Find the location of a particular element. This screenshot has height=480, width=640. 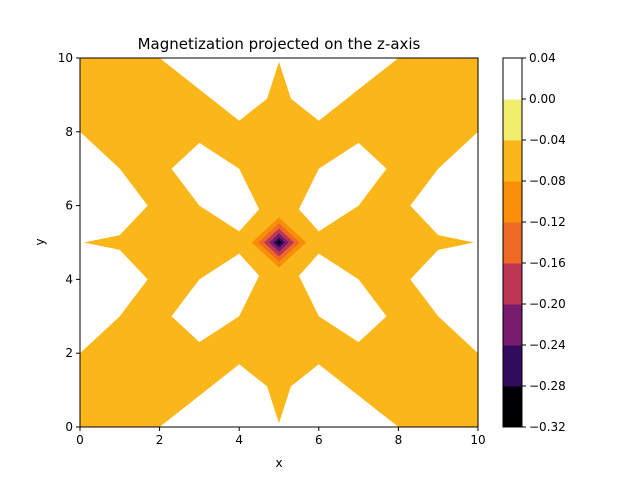

colorbar-tick-label: −0.24 is located at coordinates (547, 345).